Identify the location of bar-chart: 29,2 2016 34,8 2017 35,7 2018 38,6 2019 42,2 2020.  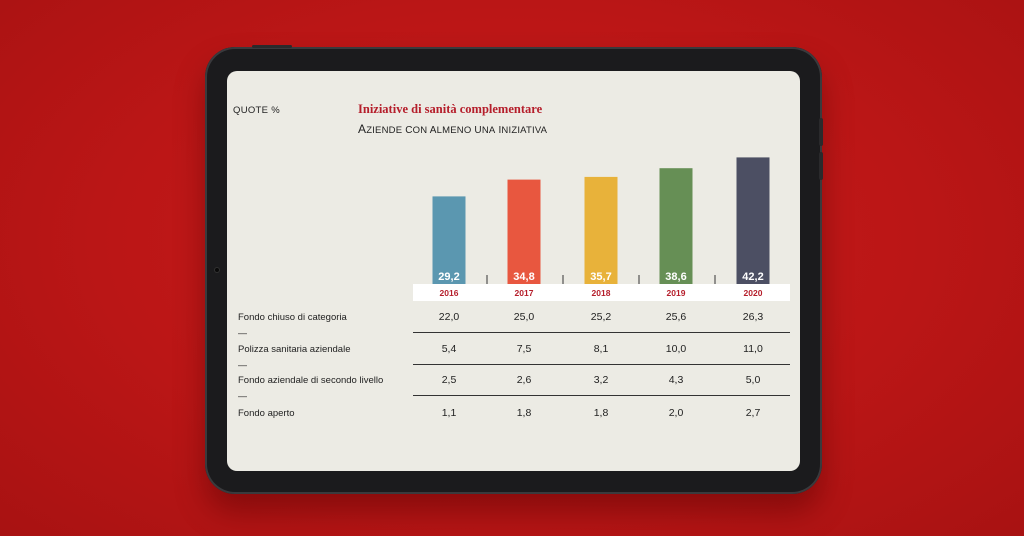
(601, 227).